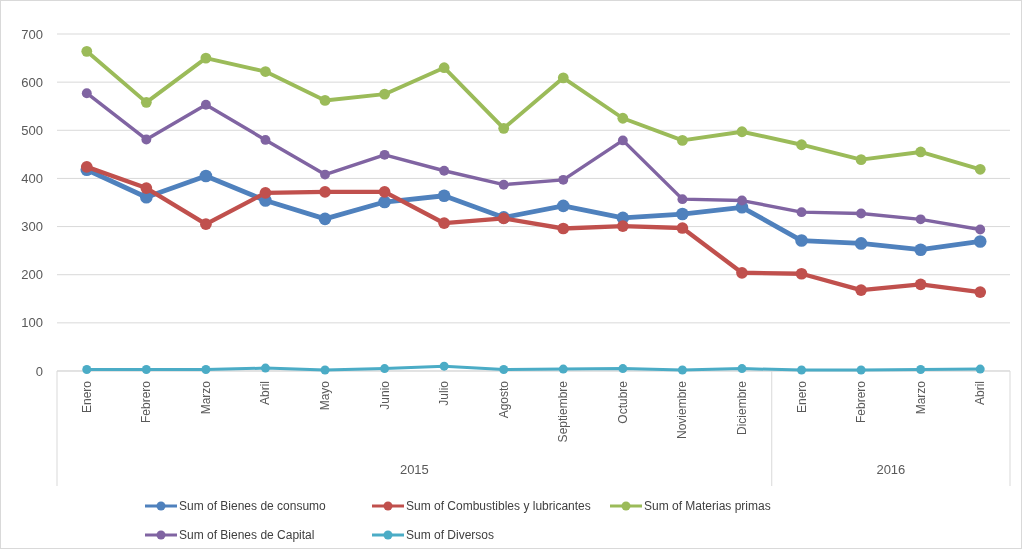 The width and height of the screenshot is (1022, 549). I want to click on y-tick-label: 0, so click(39, 371).